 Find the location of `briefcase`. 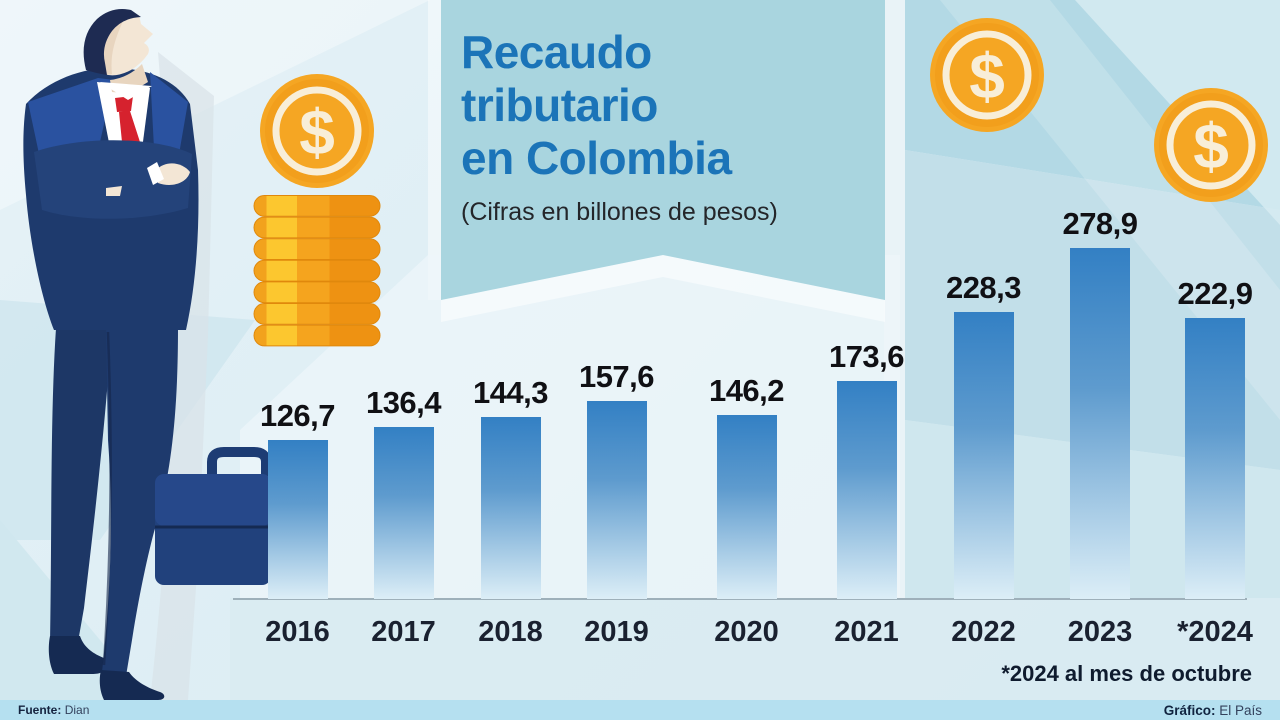

briefcase is located at coordinates (213, 516).